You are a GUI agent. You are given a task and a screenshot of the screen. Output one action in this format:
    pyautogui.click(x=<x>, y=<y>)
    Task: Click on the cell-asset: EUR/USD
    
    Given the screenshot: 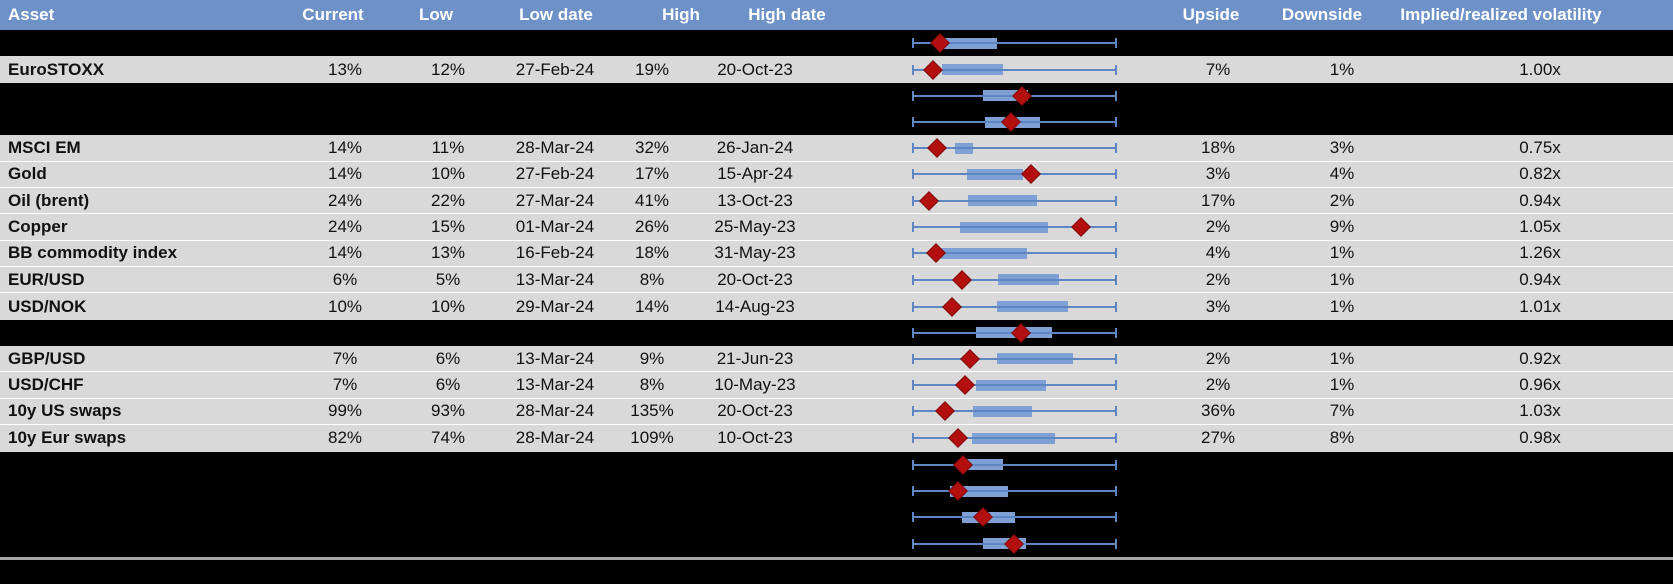 What is the action you would take?
    pyautogui.click(x=46, y=279)
    